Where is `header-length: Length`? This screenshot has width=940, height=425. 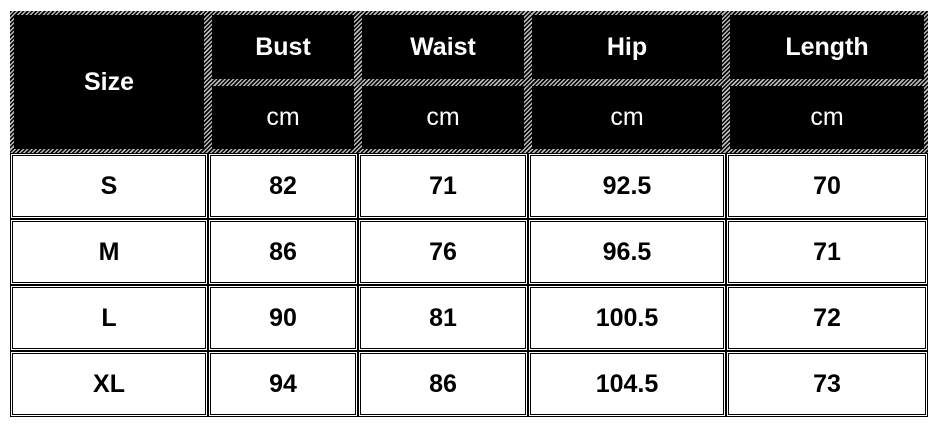 header-length: Length is located at coordinates (827, 47).